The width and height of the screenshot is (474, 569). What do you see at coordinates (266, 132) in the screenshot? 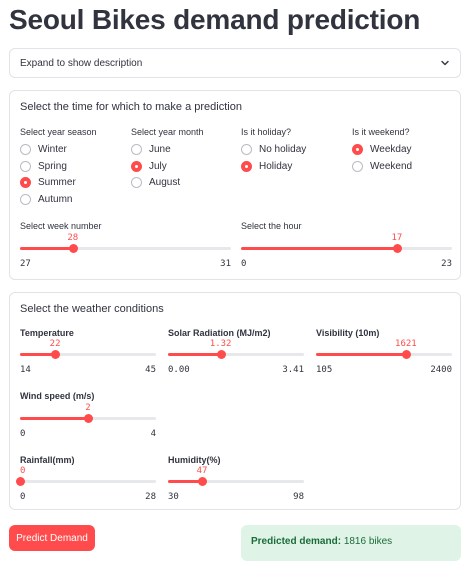
I see `holiday-label: Is it holiday?` at bounding box center [266, 132].